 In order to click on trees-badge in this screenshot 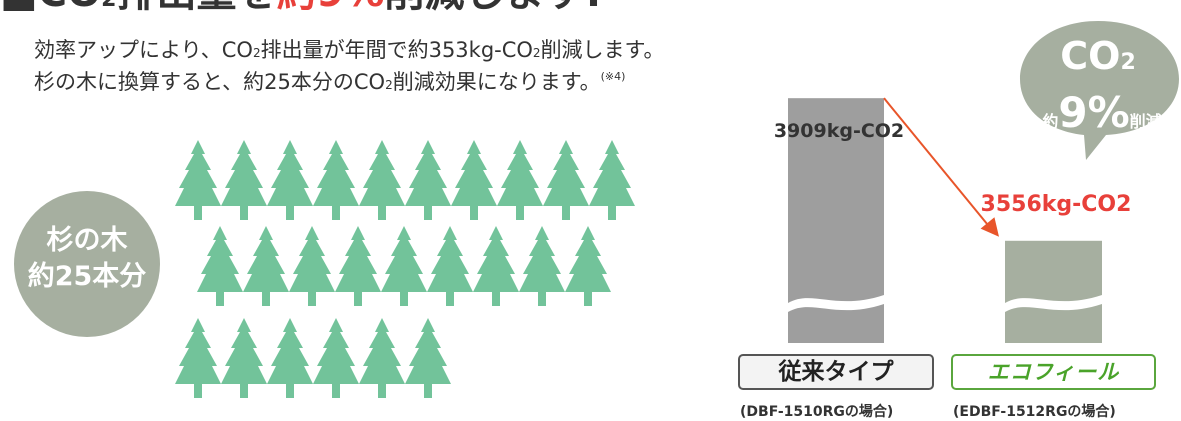, I will do `click(87, 264)`.